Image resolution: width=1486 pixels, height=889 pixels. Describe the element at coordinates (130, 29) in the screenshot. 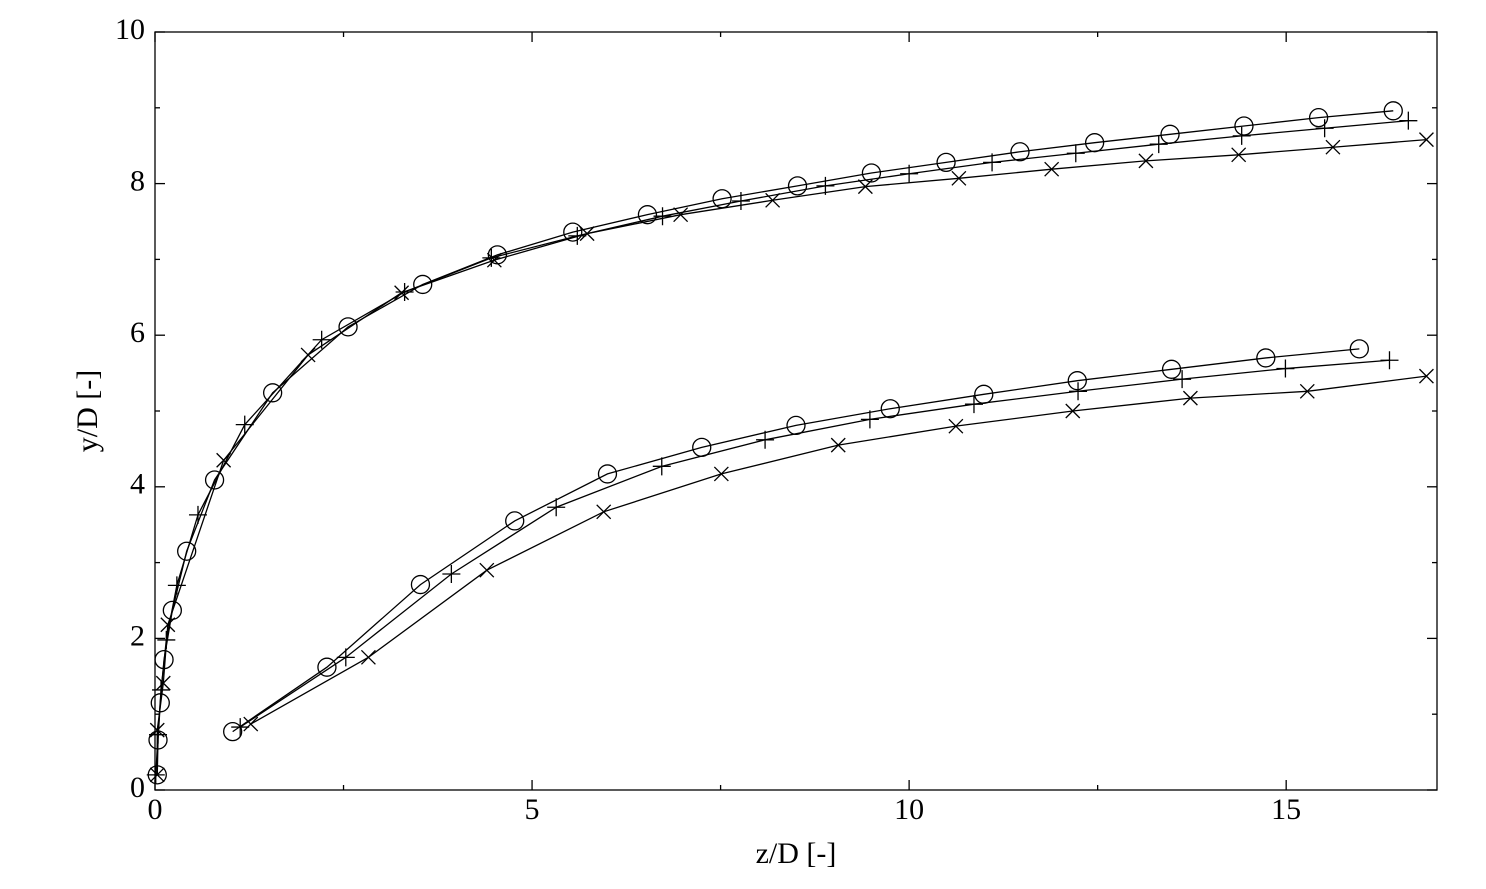

I see `y-tick-label: 10` at that location.